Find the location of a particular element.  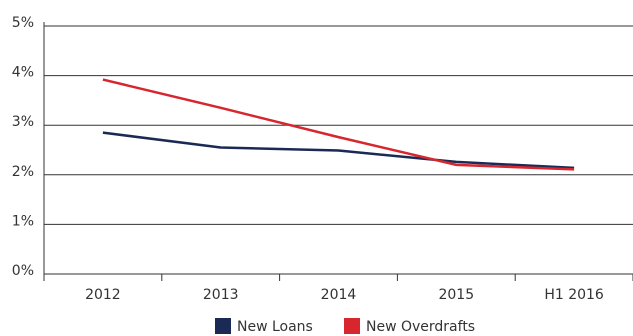

legend-label-0: New Loans is located at coordinates (275, 327).